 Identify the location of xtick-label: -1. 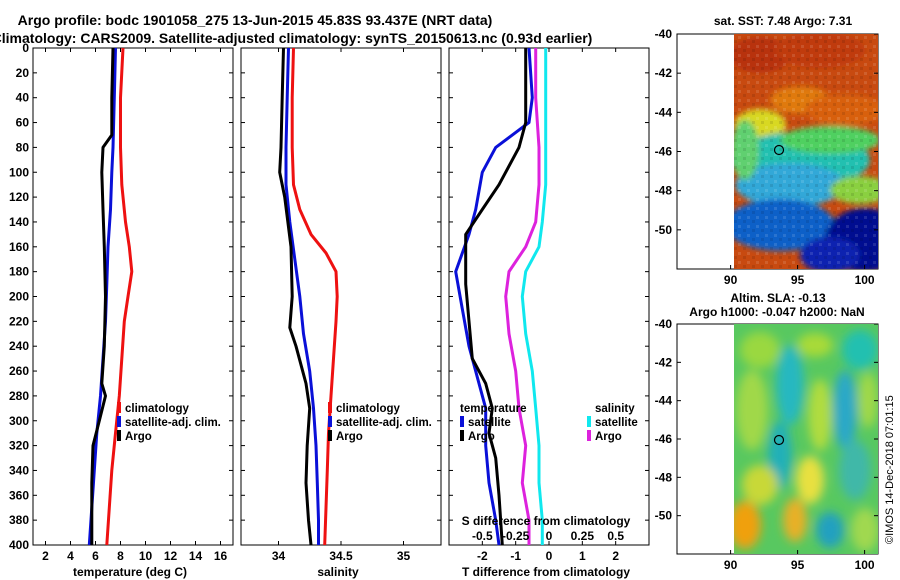
(515, 556).